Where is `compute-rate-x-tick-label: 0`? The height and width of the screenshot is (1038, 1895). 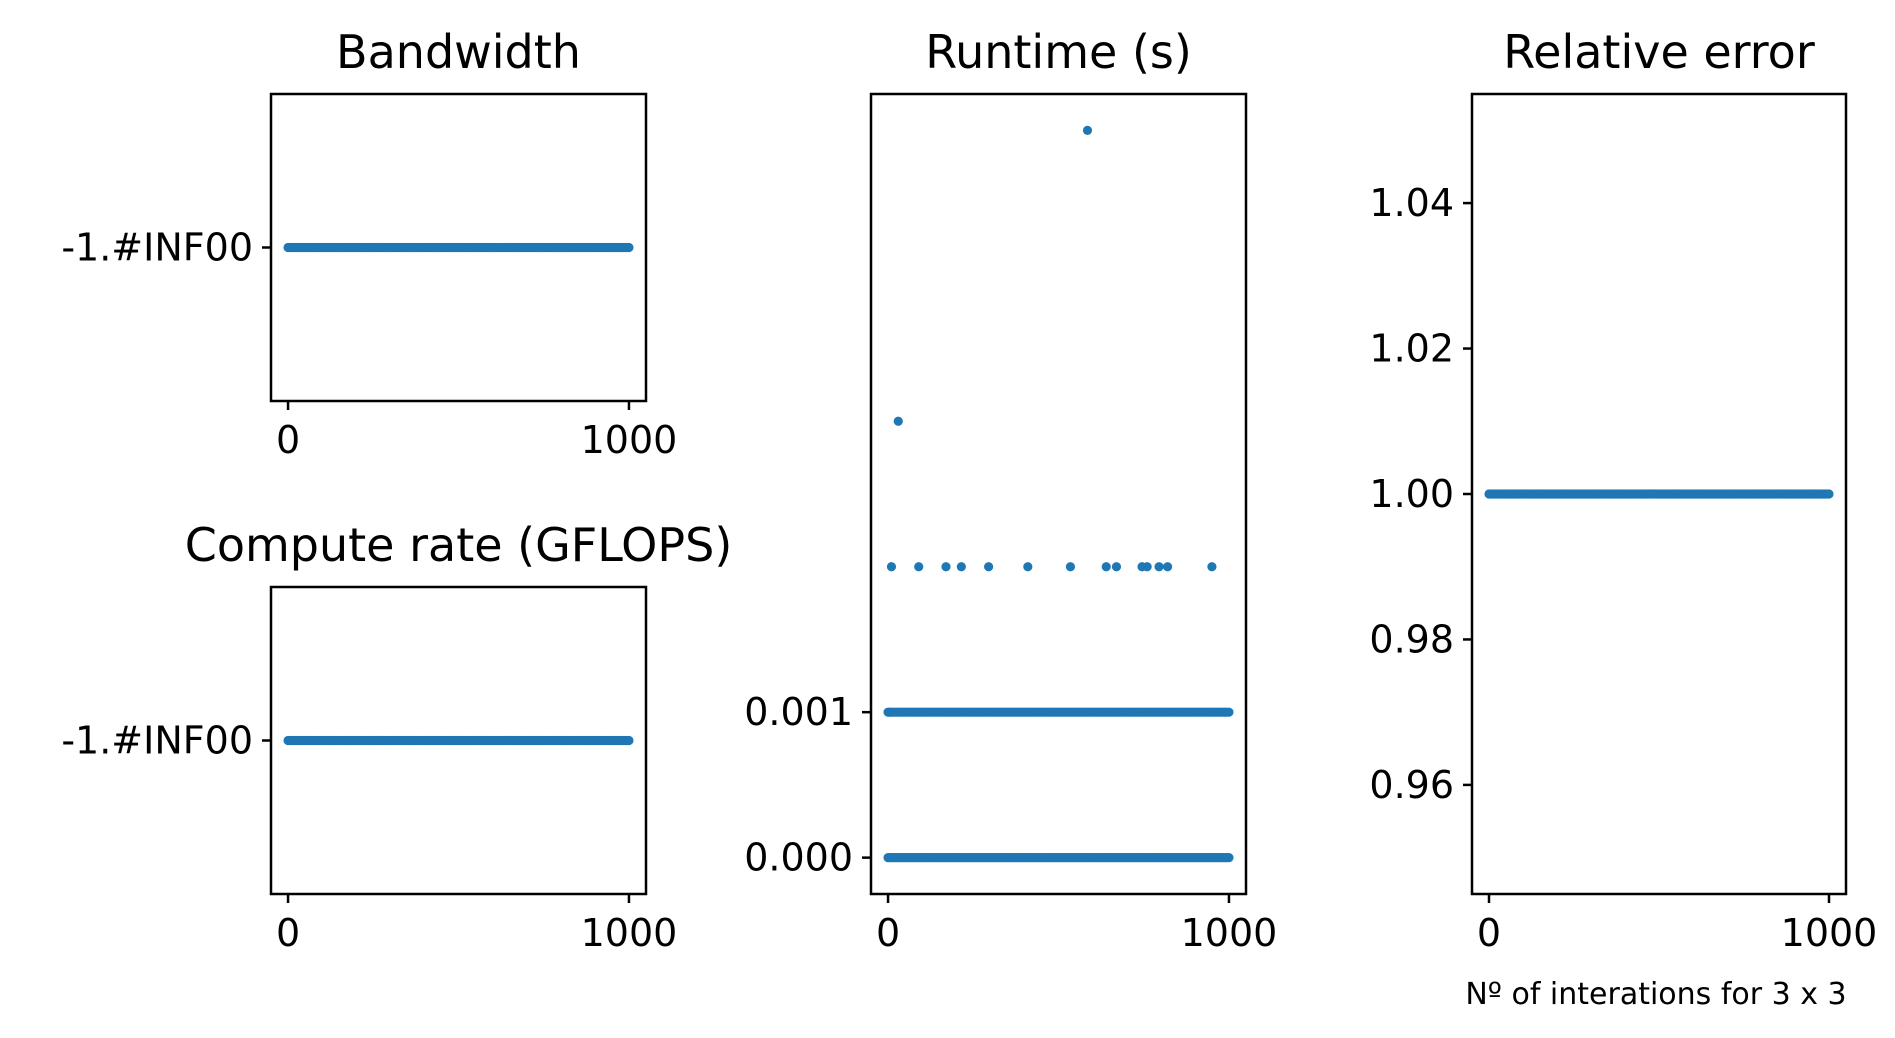
compute-rate-x-tick-label: 0 is located at coordinates (288, 933).